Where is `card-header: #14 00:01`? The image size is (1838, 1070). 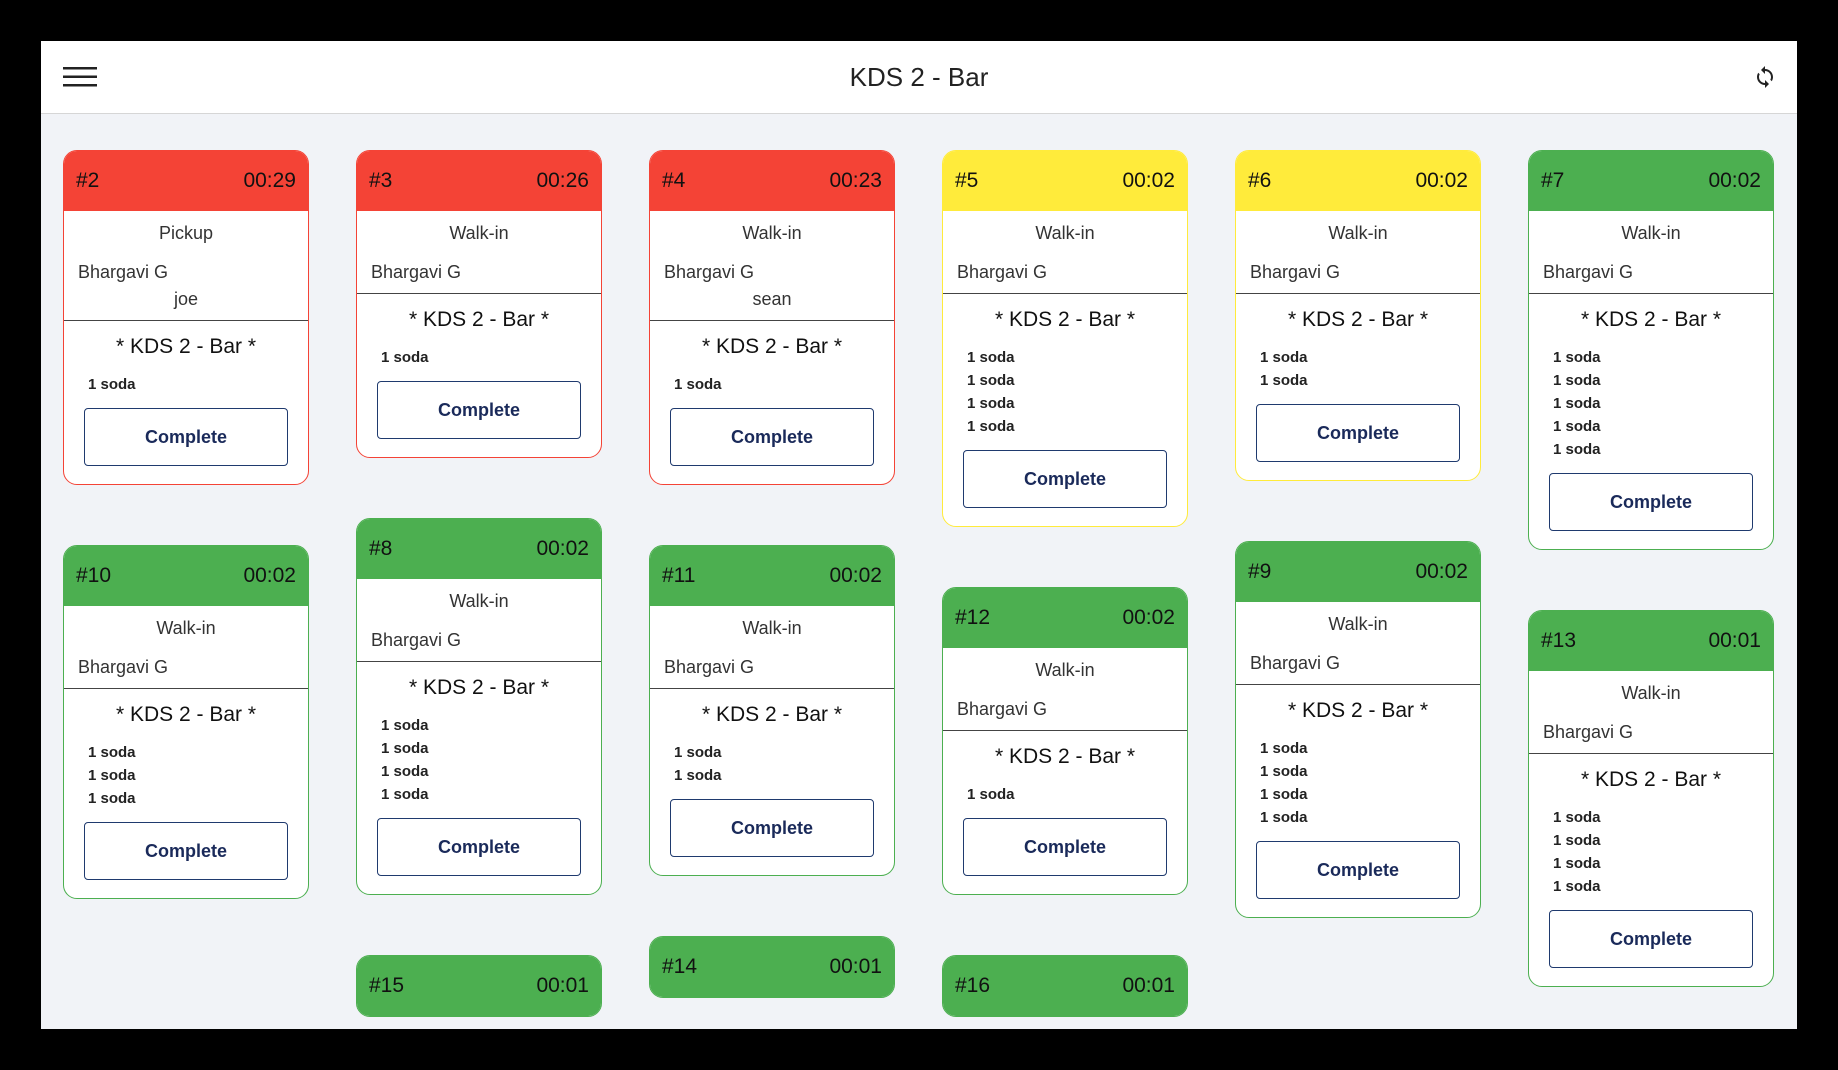
card-header: #14 00:01 is located at coordinates (772, 967).